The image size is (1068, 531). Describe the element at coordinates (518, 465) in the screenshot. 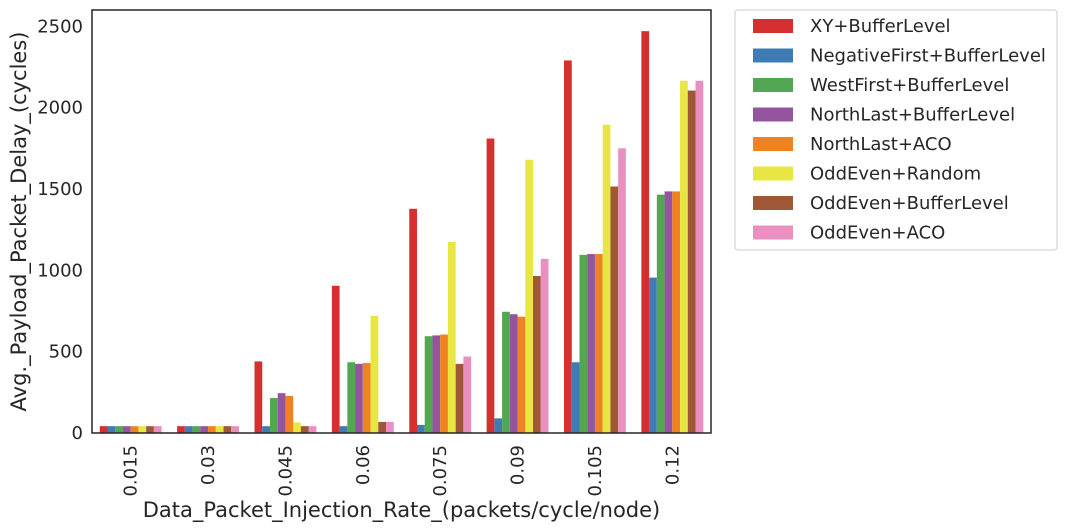

I see `x-tick-label: 0.09` at that location.